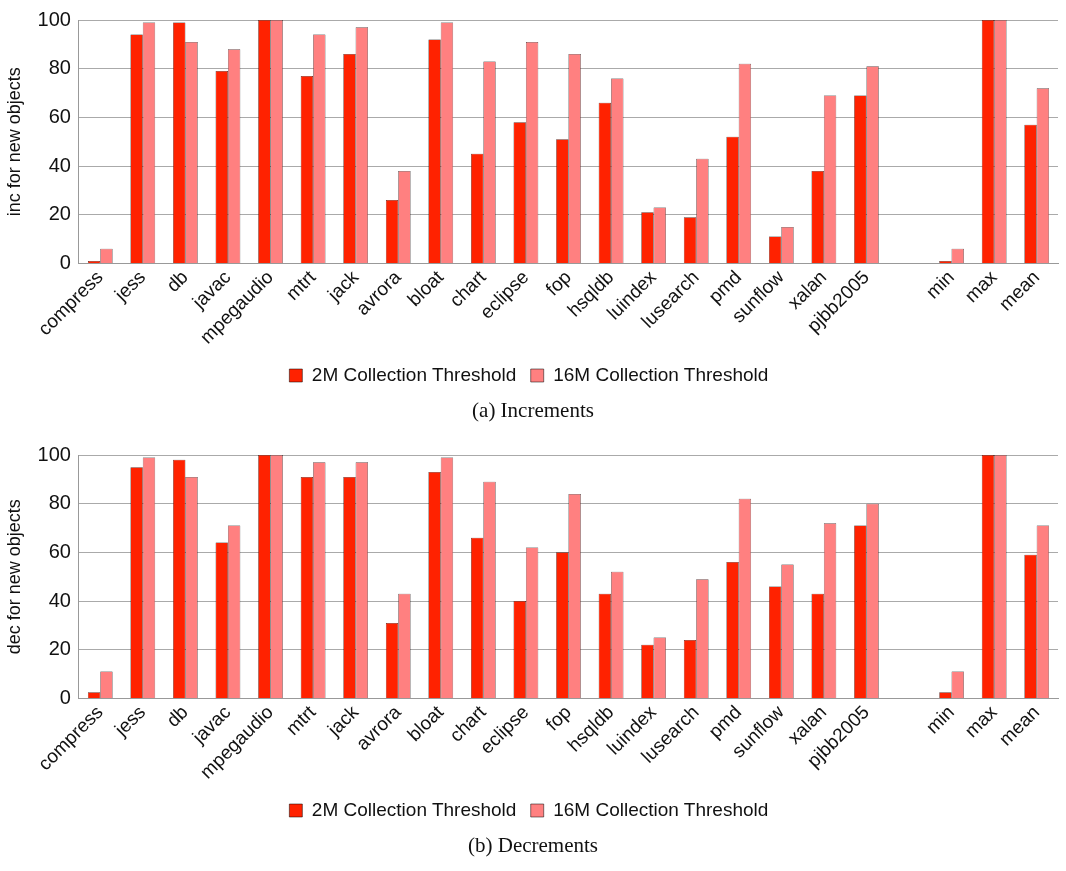 This screenshot has width=1066, height=871. Describe the element at coordinates (13, 577) in the screenshot. I see `y-axis-title: dec for new objects` at that location.